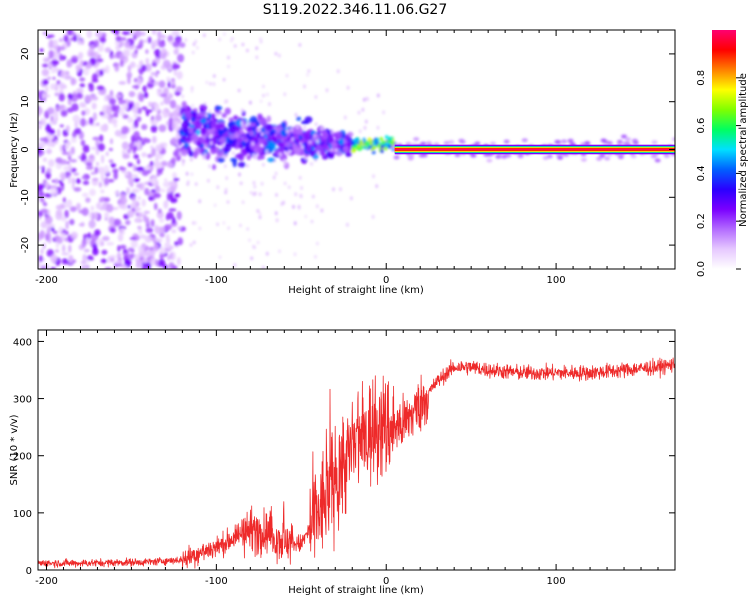 The width and height of the screenshot is (750, 600). What do you see at coordinates (701, 126) in the screenshot?
I see `colorbar-tick-label: 0.6` at bounding box center [701, 126].